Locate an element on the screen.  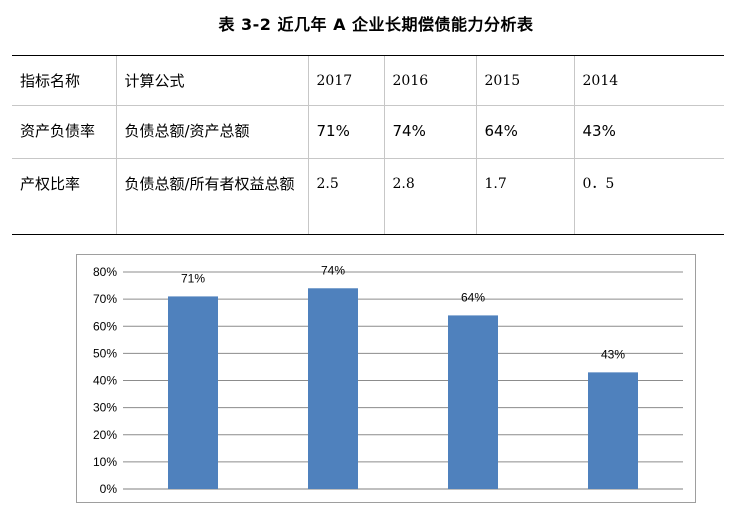
header-cell-2016: 2016 is located at coordinates (429, 80).